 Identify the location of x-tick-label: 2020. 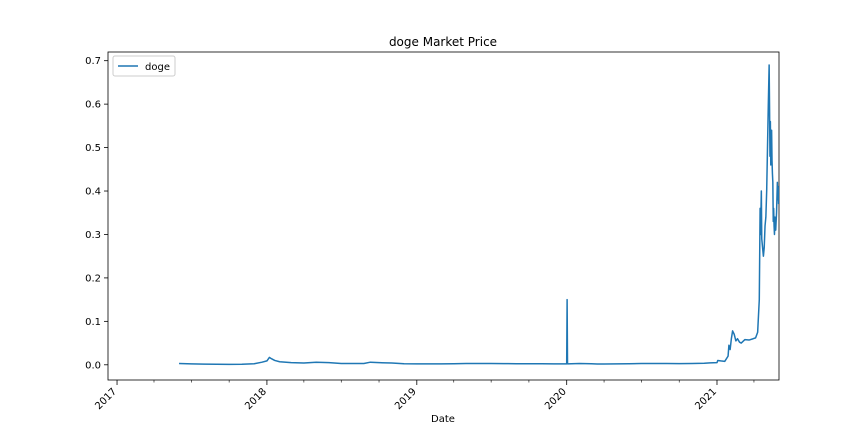
(556, 399).